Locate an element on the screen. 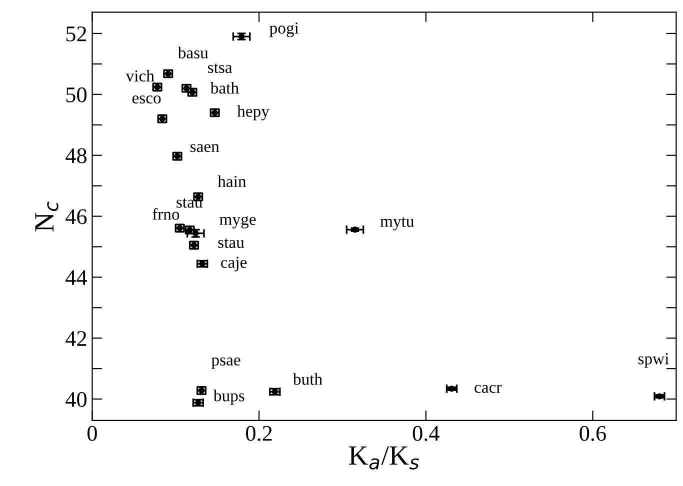 The image size is (683, 486). annotation: basu is located at coordinates (193, 52).